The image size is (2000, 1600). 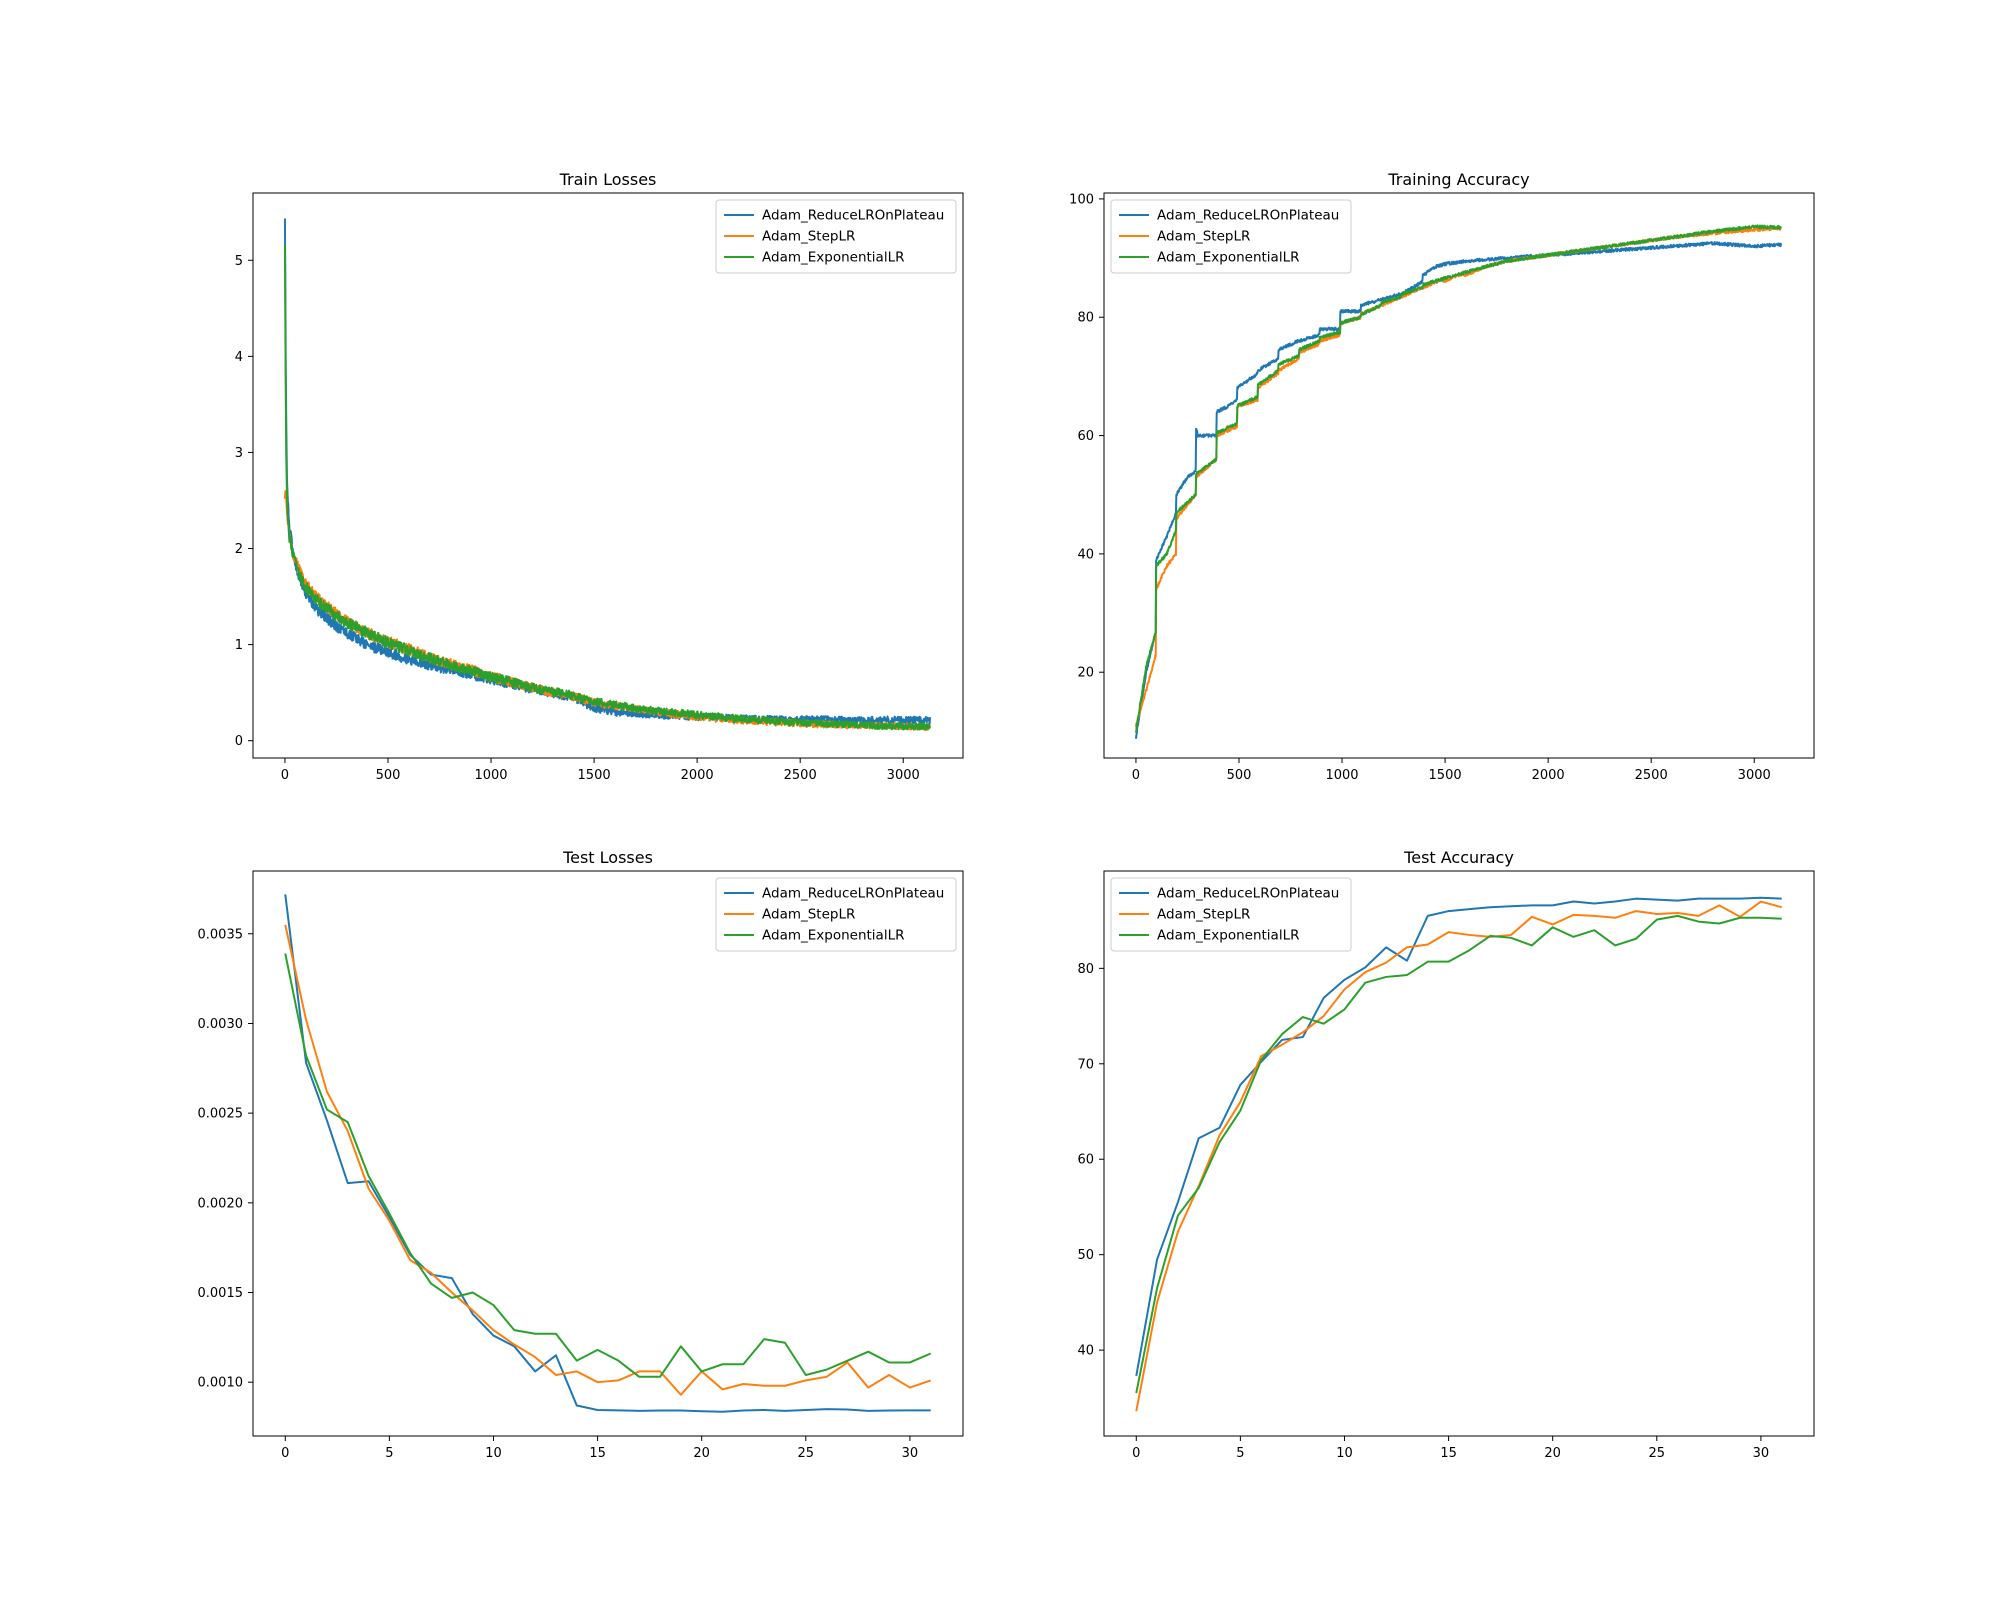 What do you see at coordinates (239, 645) in the screenshot?
I see `y-tick-label: 1` at bounding box center [239, 645].